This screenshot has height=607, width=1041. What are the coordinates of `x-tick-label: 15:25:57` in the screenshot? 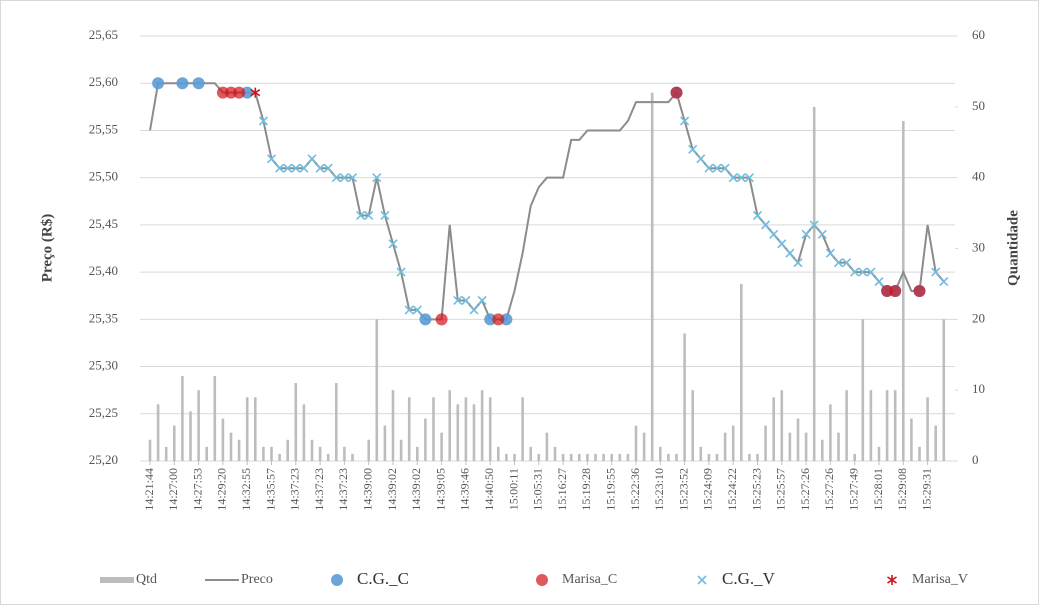 It's located at (781, 489).